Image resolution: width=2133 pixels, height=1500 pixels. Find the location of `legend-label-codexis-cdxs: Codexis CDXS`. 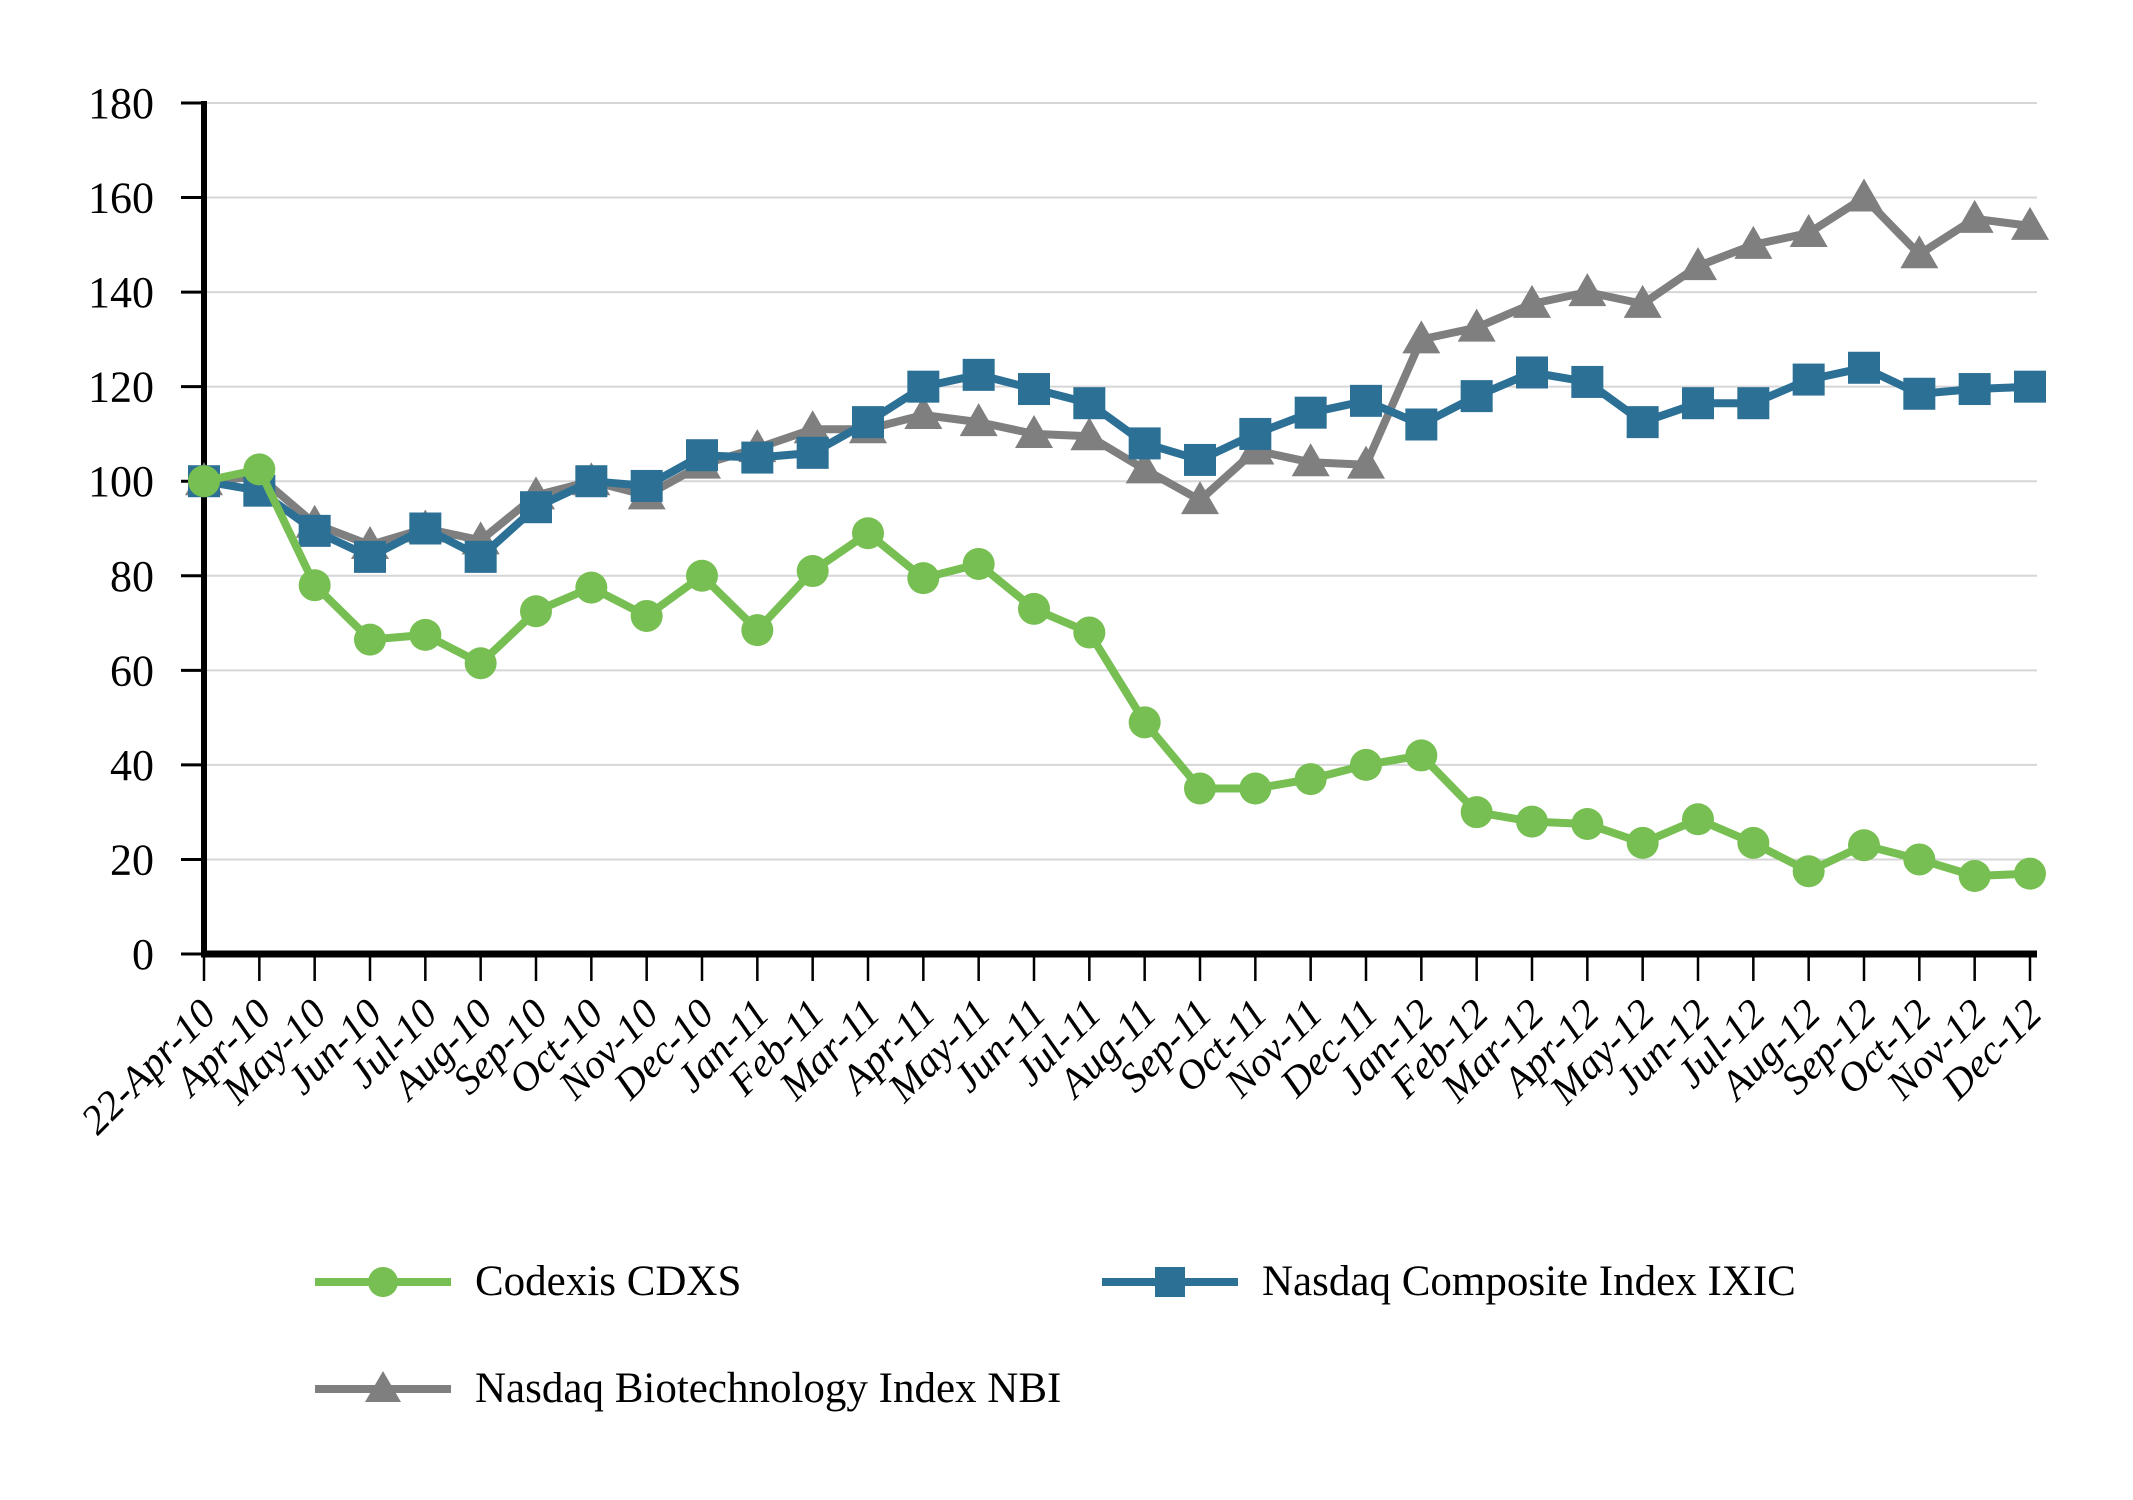

legend-label-codexis-cdxs: Codexis CDXS is located at coordinates (608, 1281).